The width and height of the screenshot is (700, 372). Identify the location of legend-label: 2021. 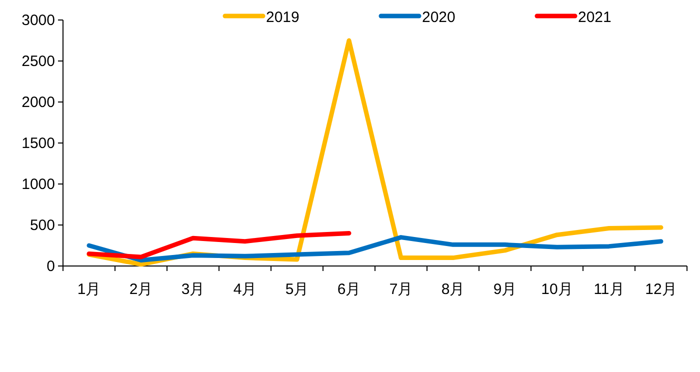
(595, 17).